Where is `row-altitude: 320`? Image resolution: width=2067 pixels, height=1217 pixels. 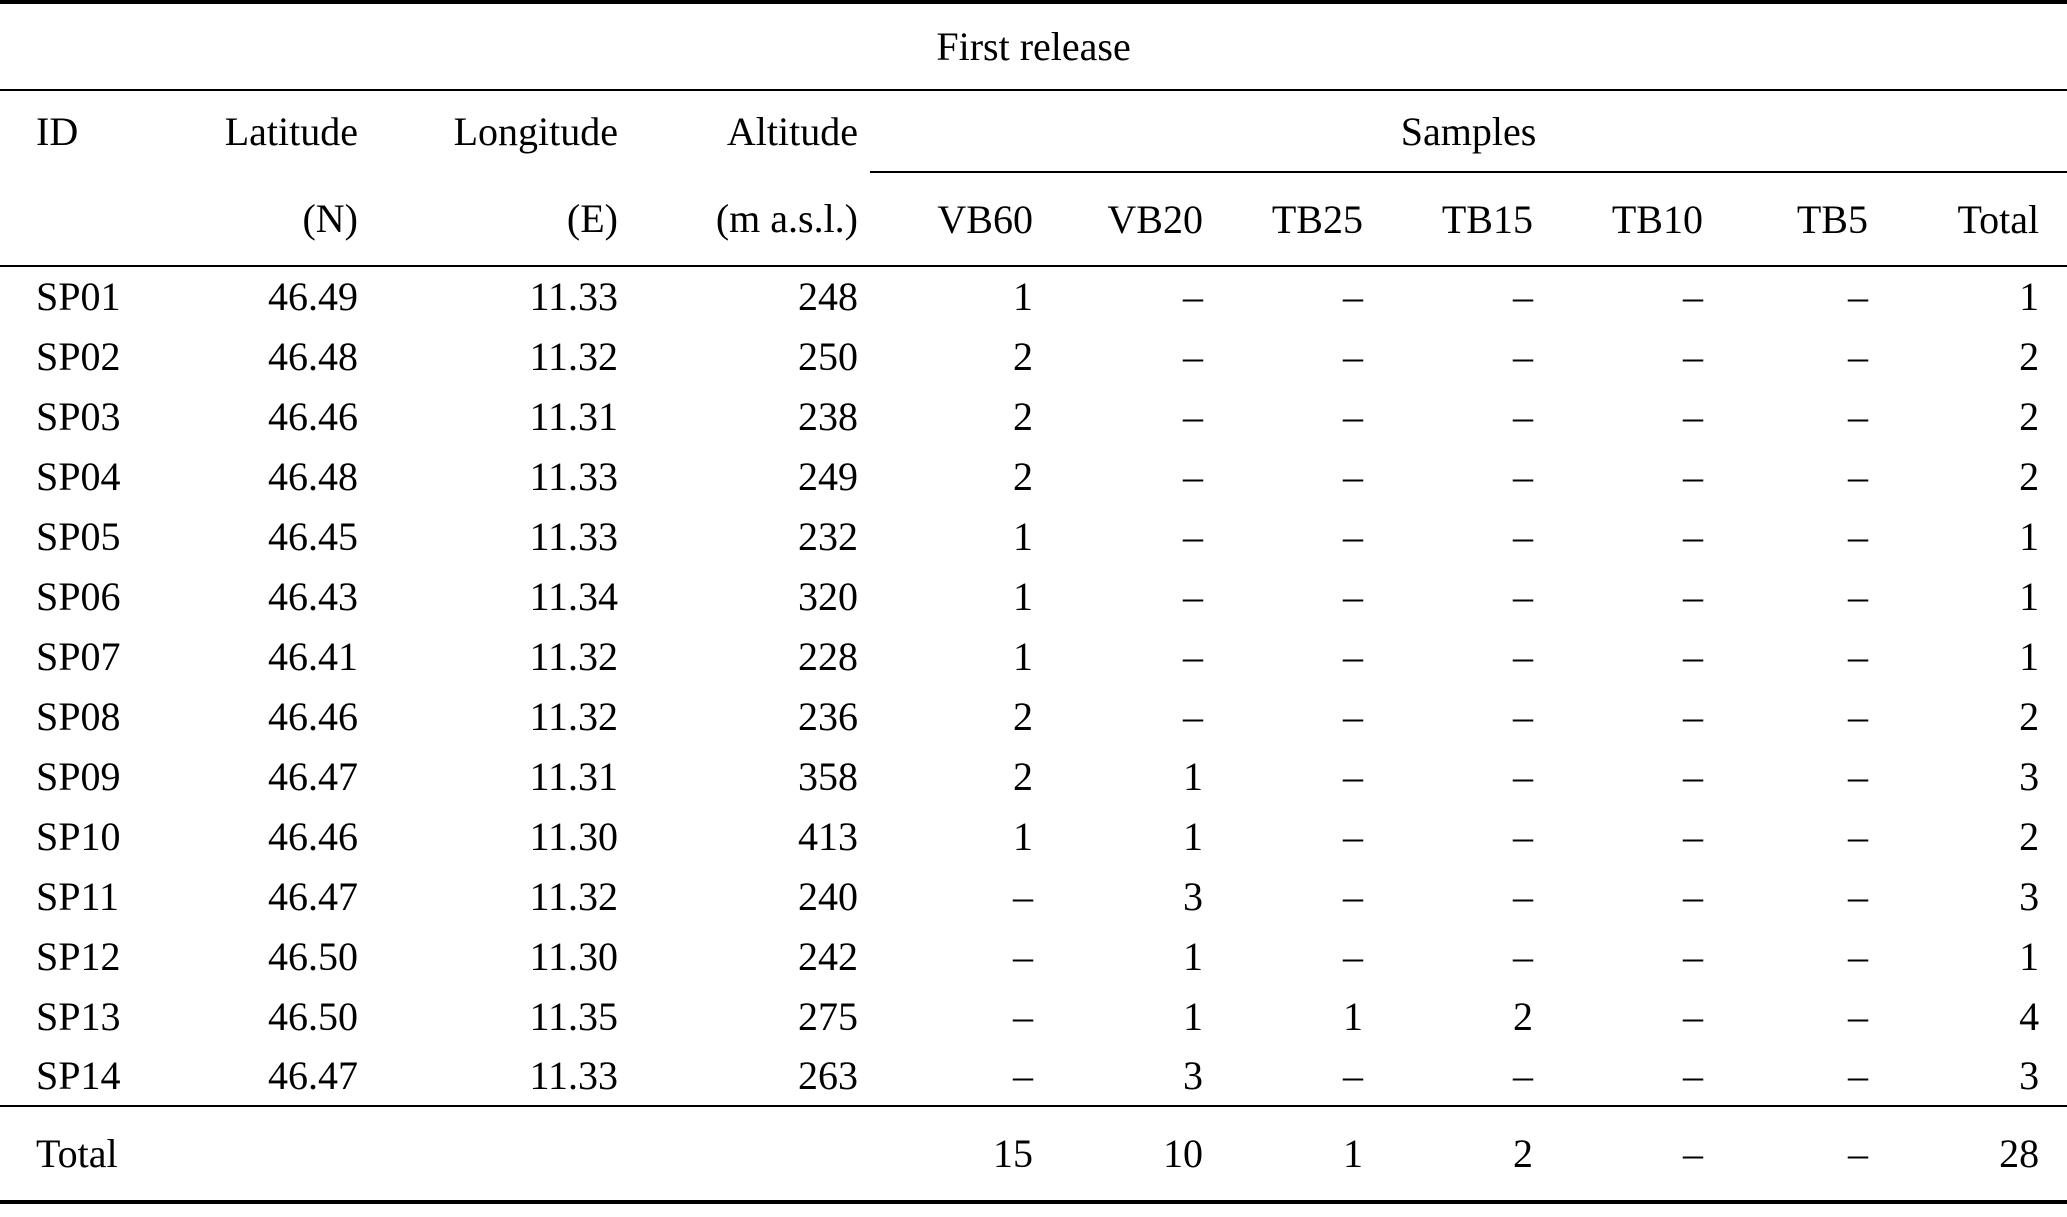 row-altitude: 320 is located at coordinates (828, 596).